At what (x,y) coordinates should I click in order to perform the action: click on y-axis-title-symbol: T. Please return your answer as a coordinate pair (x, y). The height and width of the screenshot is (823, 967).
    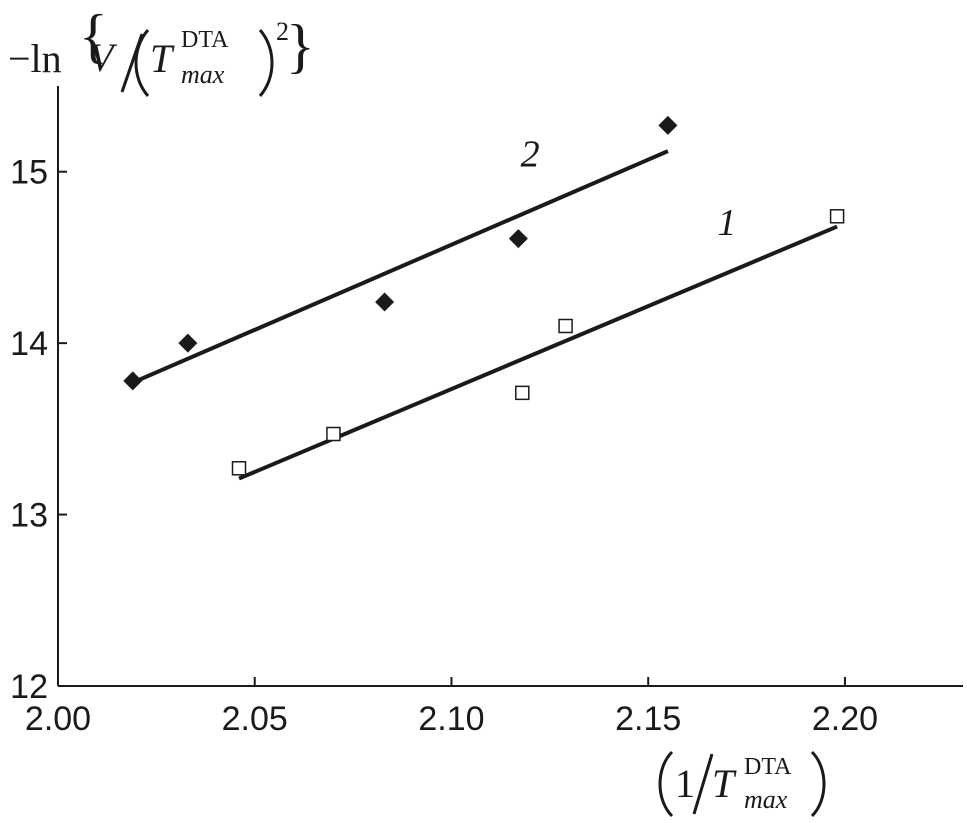
    Looking at the image, I should click on (162, 58).